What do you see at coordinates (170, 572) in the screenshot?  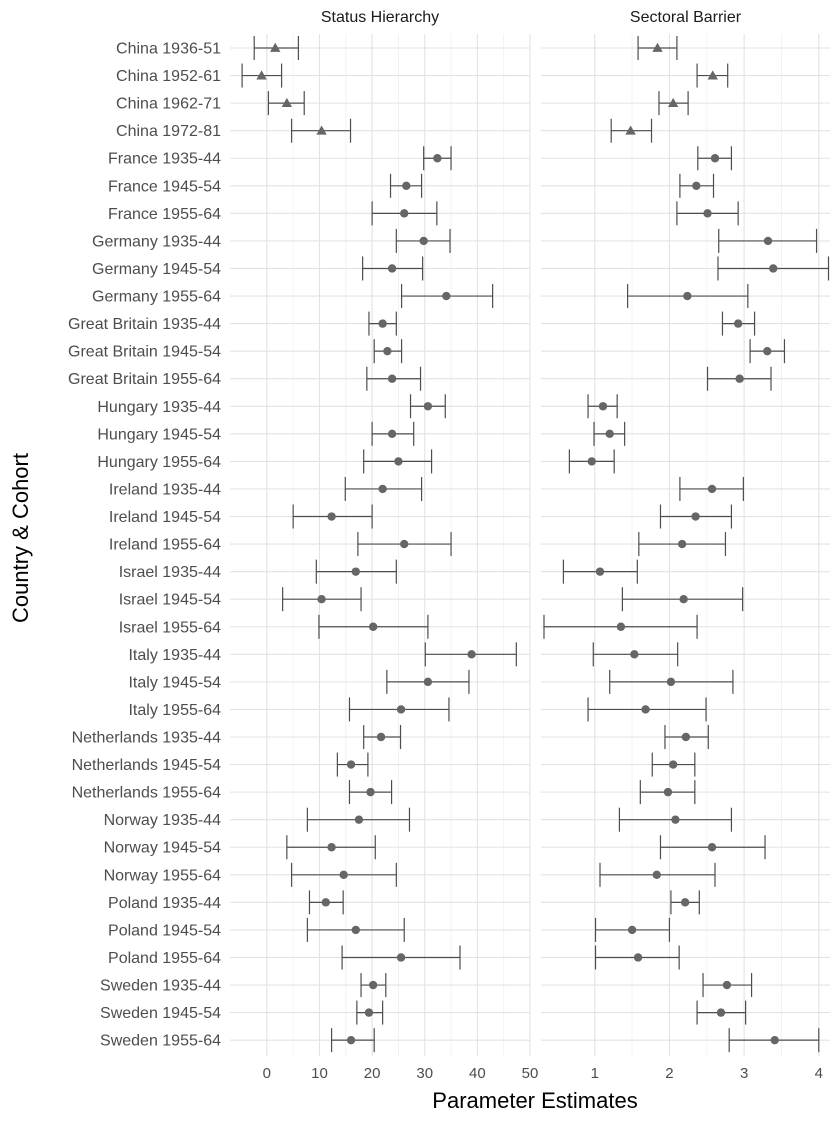 I see `category-label: Israel 1935-44` at bounding box center [170, 572].